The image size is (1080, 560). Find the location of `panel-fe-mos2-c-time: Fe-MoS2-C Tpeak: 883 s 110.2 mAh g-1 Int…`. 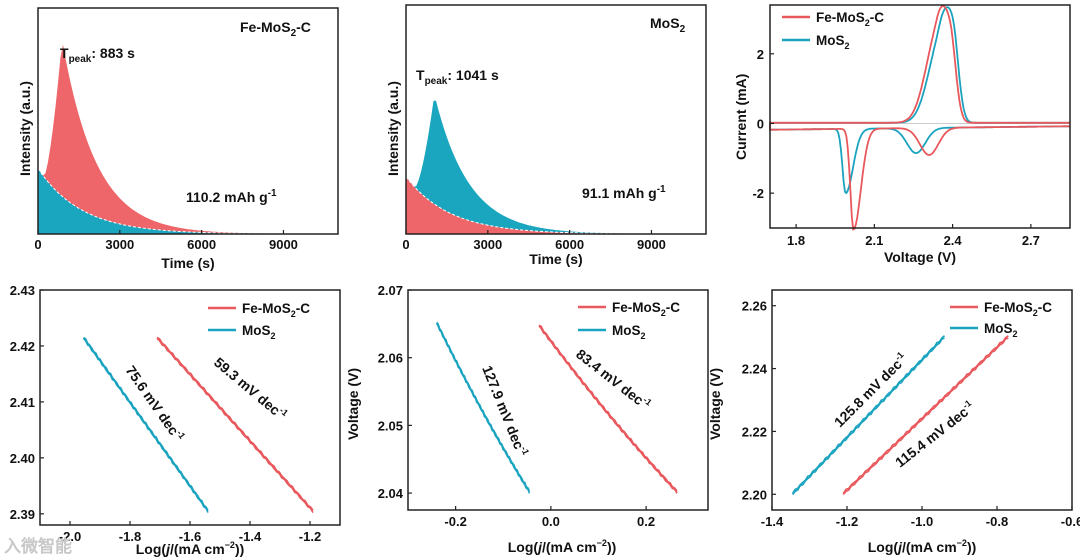

panel-fe-mos2-c-time: Fe-MoS2-C Tpeak: 883 s 110.2 mAh g-1 Int… is located at coordinates (178, 139).